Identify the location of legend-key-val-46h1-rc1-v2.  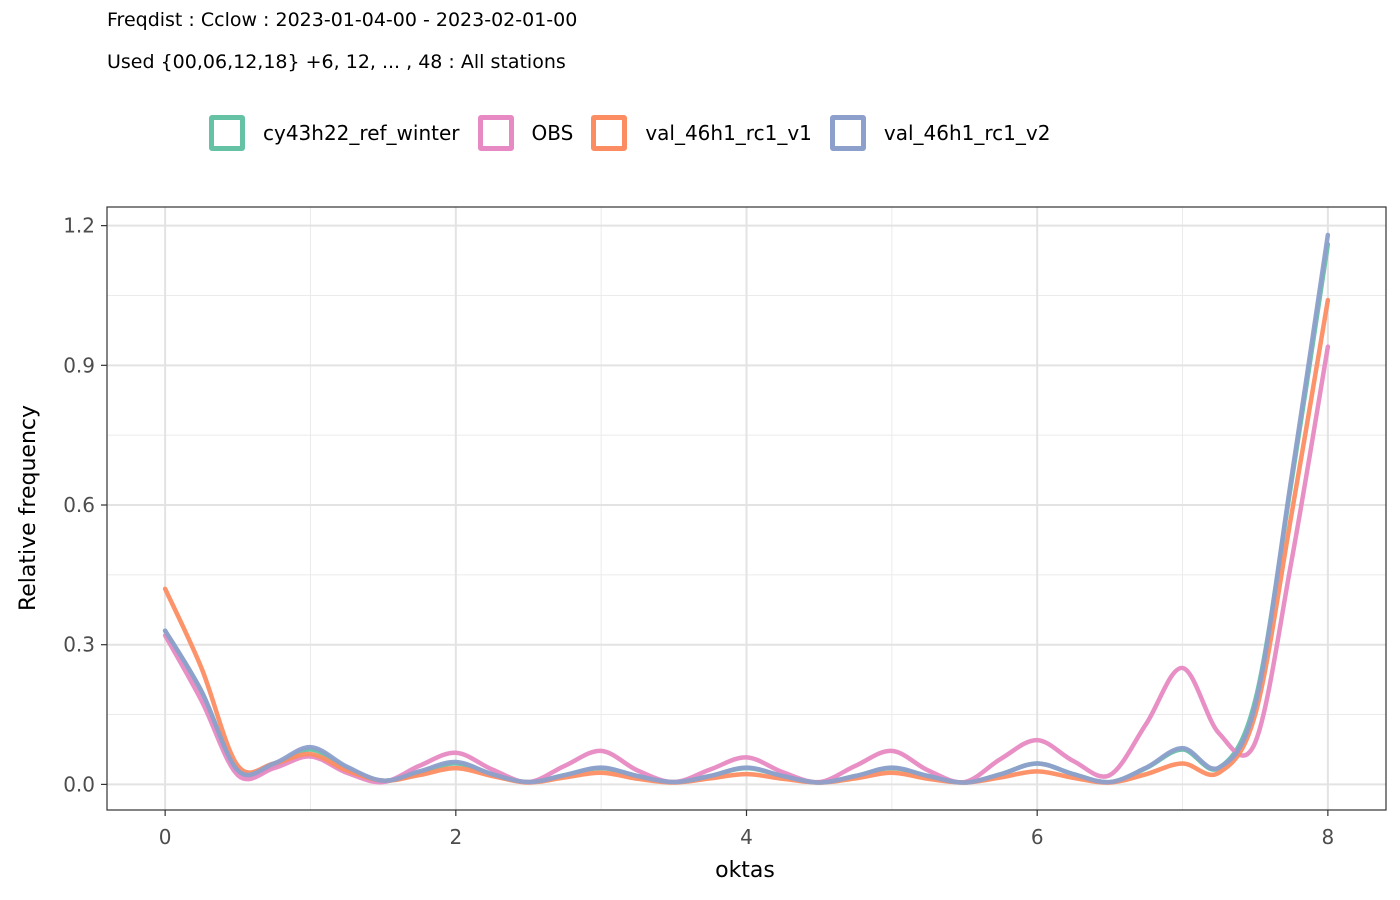
(847, 133).